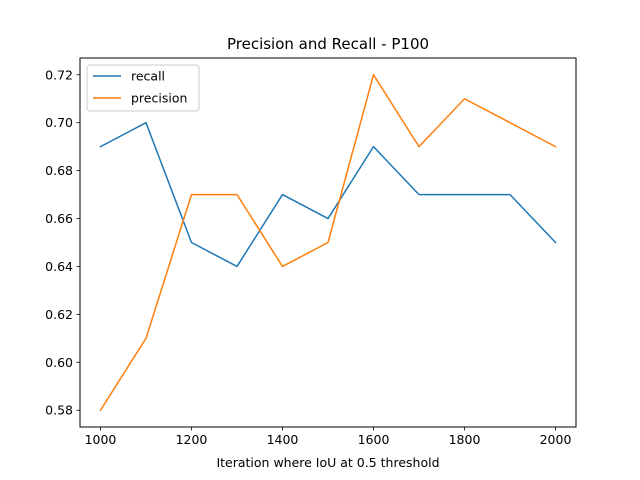 The image size is (640, 480). I want to click on x-tick-label: 1400, so click(283, 439).